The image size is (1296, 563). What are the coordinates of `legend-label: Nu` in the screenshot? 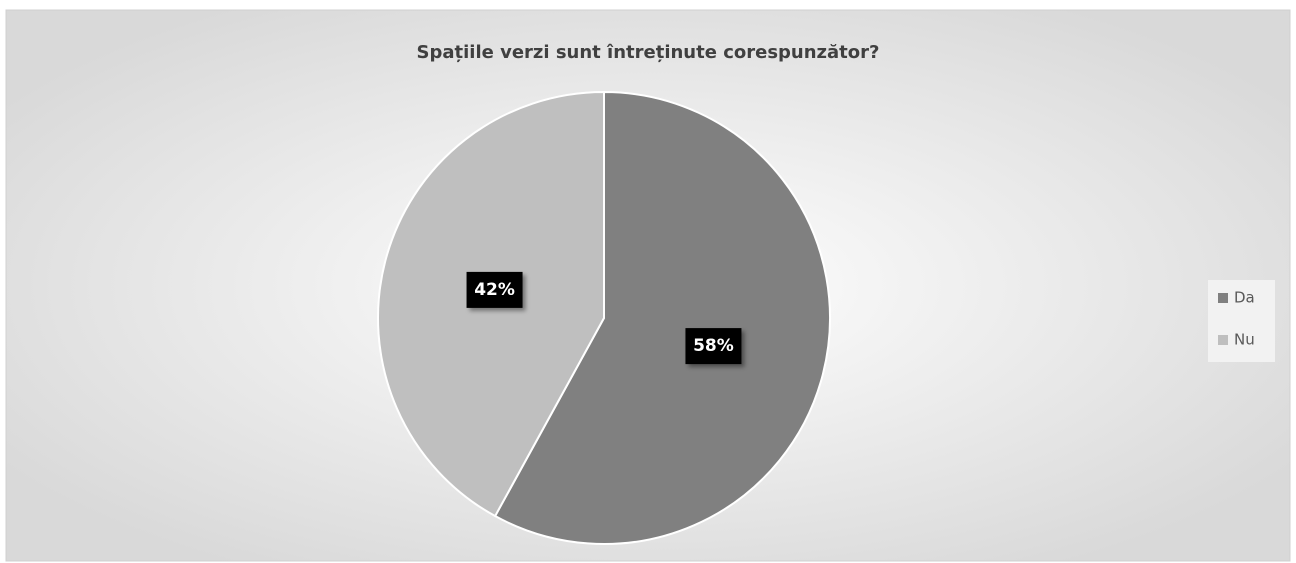 It's located at (1244, 340).